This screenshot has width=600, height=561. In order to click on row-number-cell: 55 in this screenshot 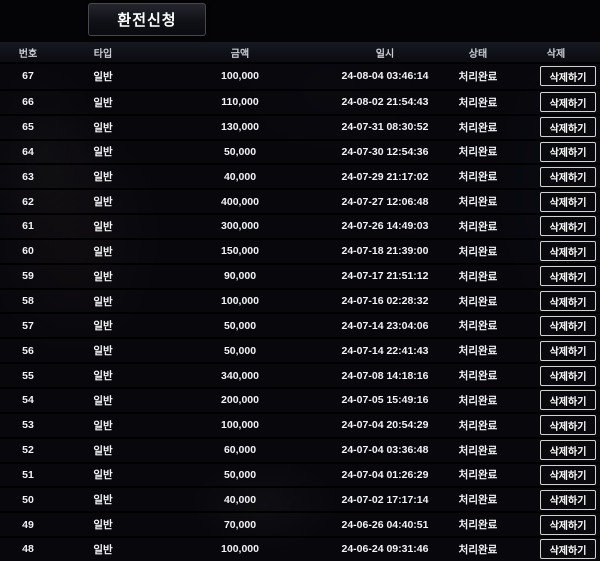, I will do `click(28, 375)`.